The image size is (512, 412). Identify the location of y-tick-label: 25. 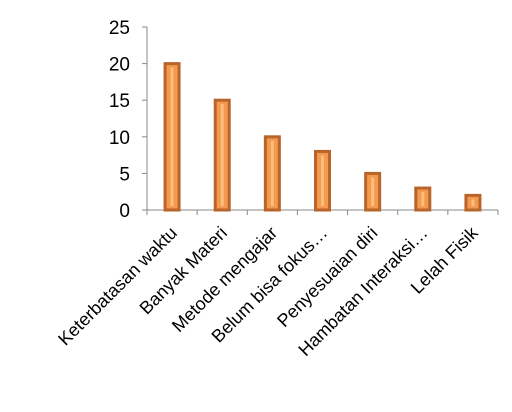
(119, 28).